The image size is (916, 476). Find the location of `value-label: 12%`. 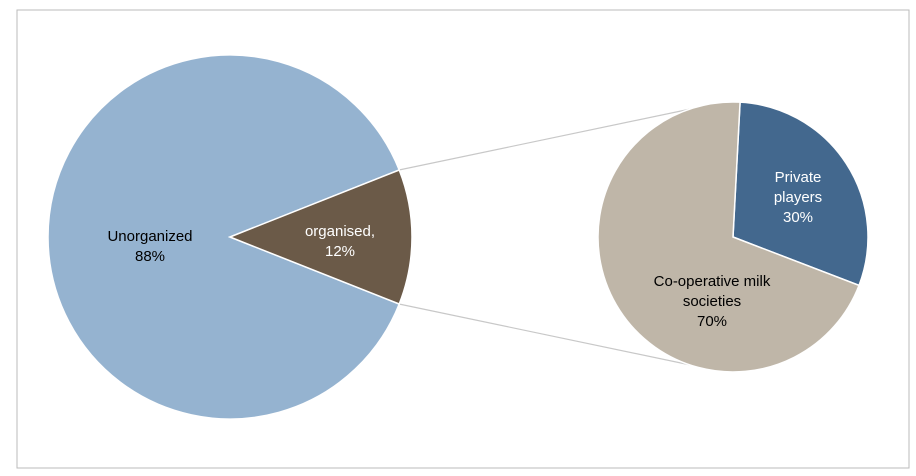

value-label: 12% is located at coordinates (340, 251).